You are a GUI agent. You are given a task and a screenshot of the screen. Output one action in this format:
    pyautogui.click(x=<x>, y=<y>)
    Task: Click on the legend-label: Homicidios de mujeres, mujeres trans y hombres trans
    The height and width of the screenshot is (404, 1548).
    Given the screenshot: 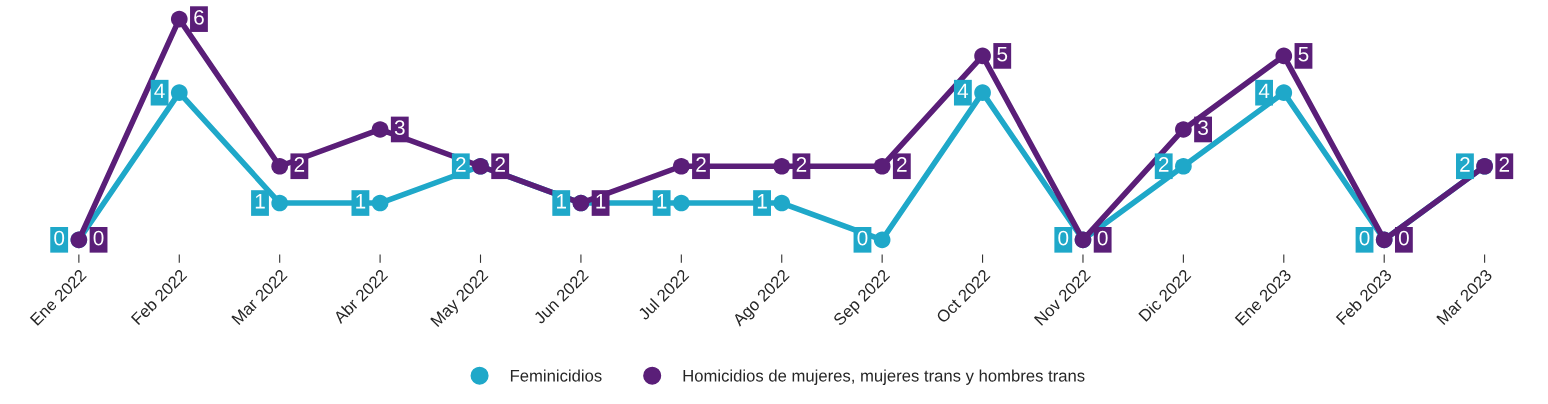 What is the action you would take?
    pyautogui.click(x=884, y=377)
    